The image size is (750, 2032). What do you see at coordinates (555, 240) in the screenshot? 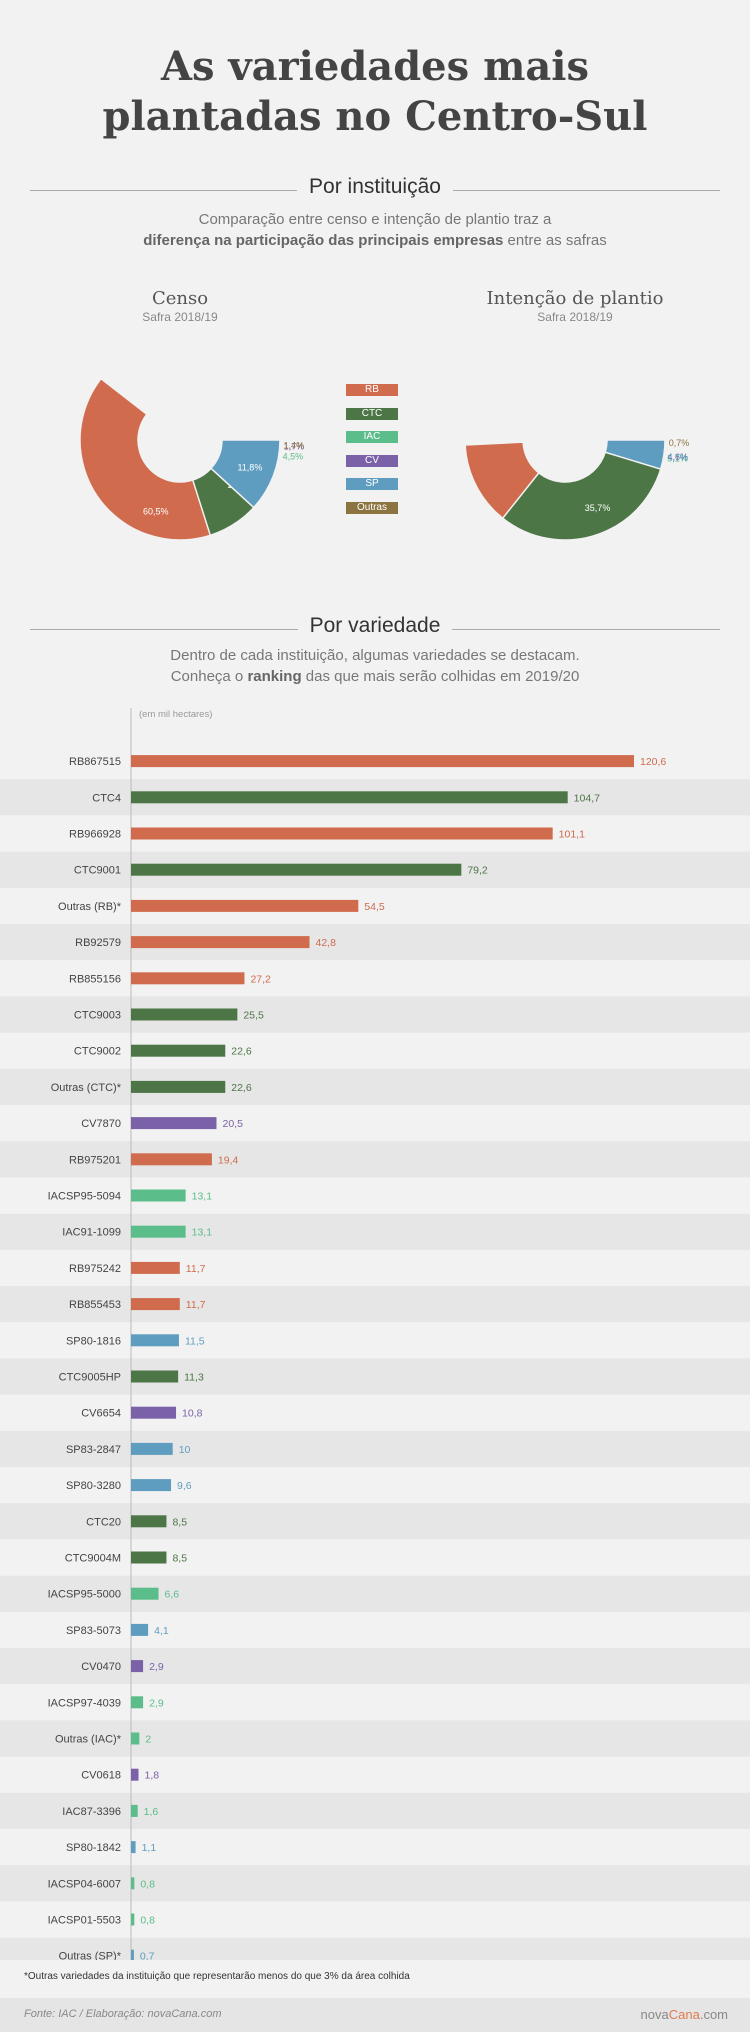
I see `section1-intro-rest: entre as safras` at bounding box center [555, 240].